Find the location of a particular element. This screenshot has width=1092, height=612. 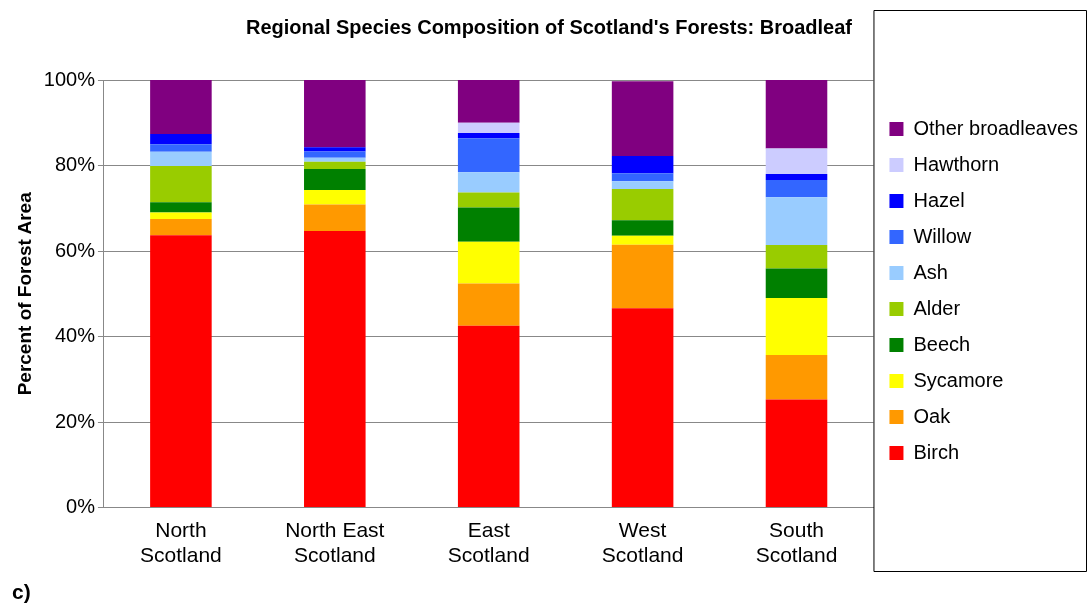

legend-label: Beech is located at coordinates (942, 343).